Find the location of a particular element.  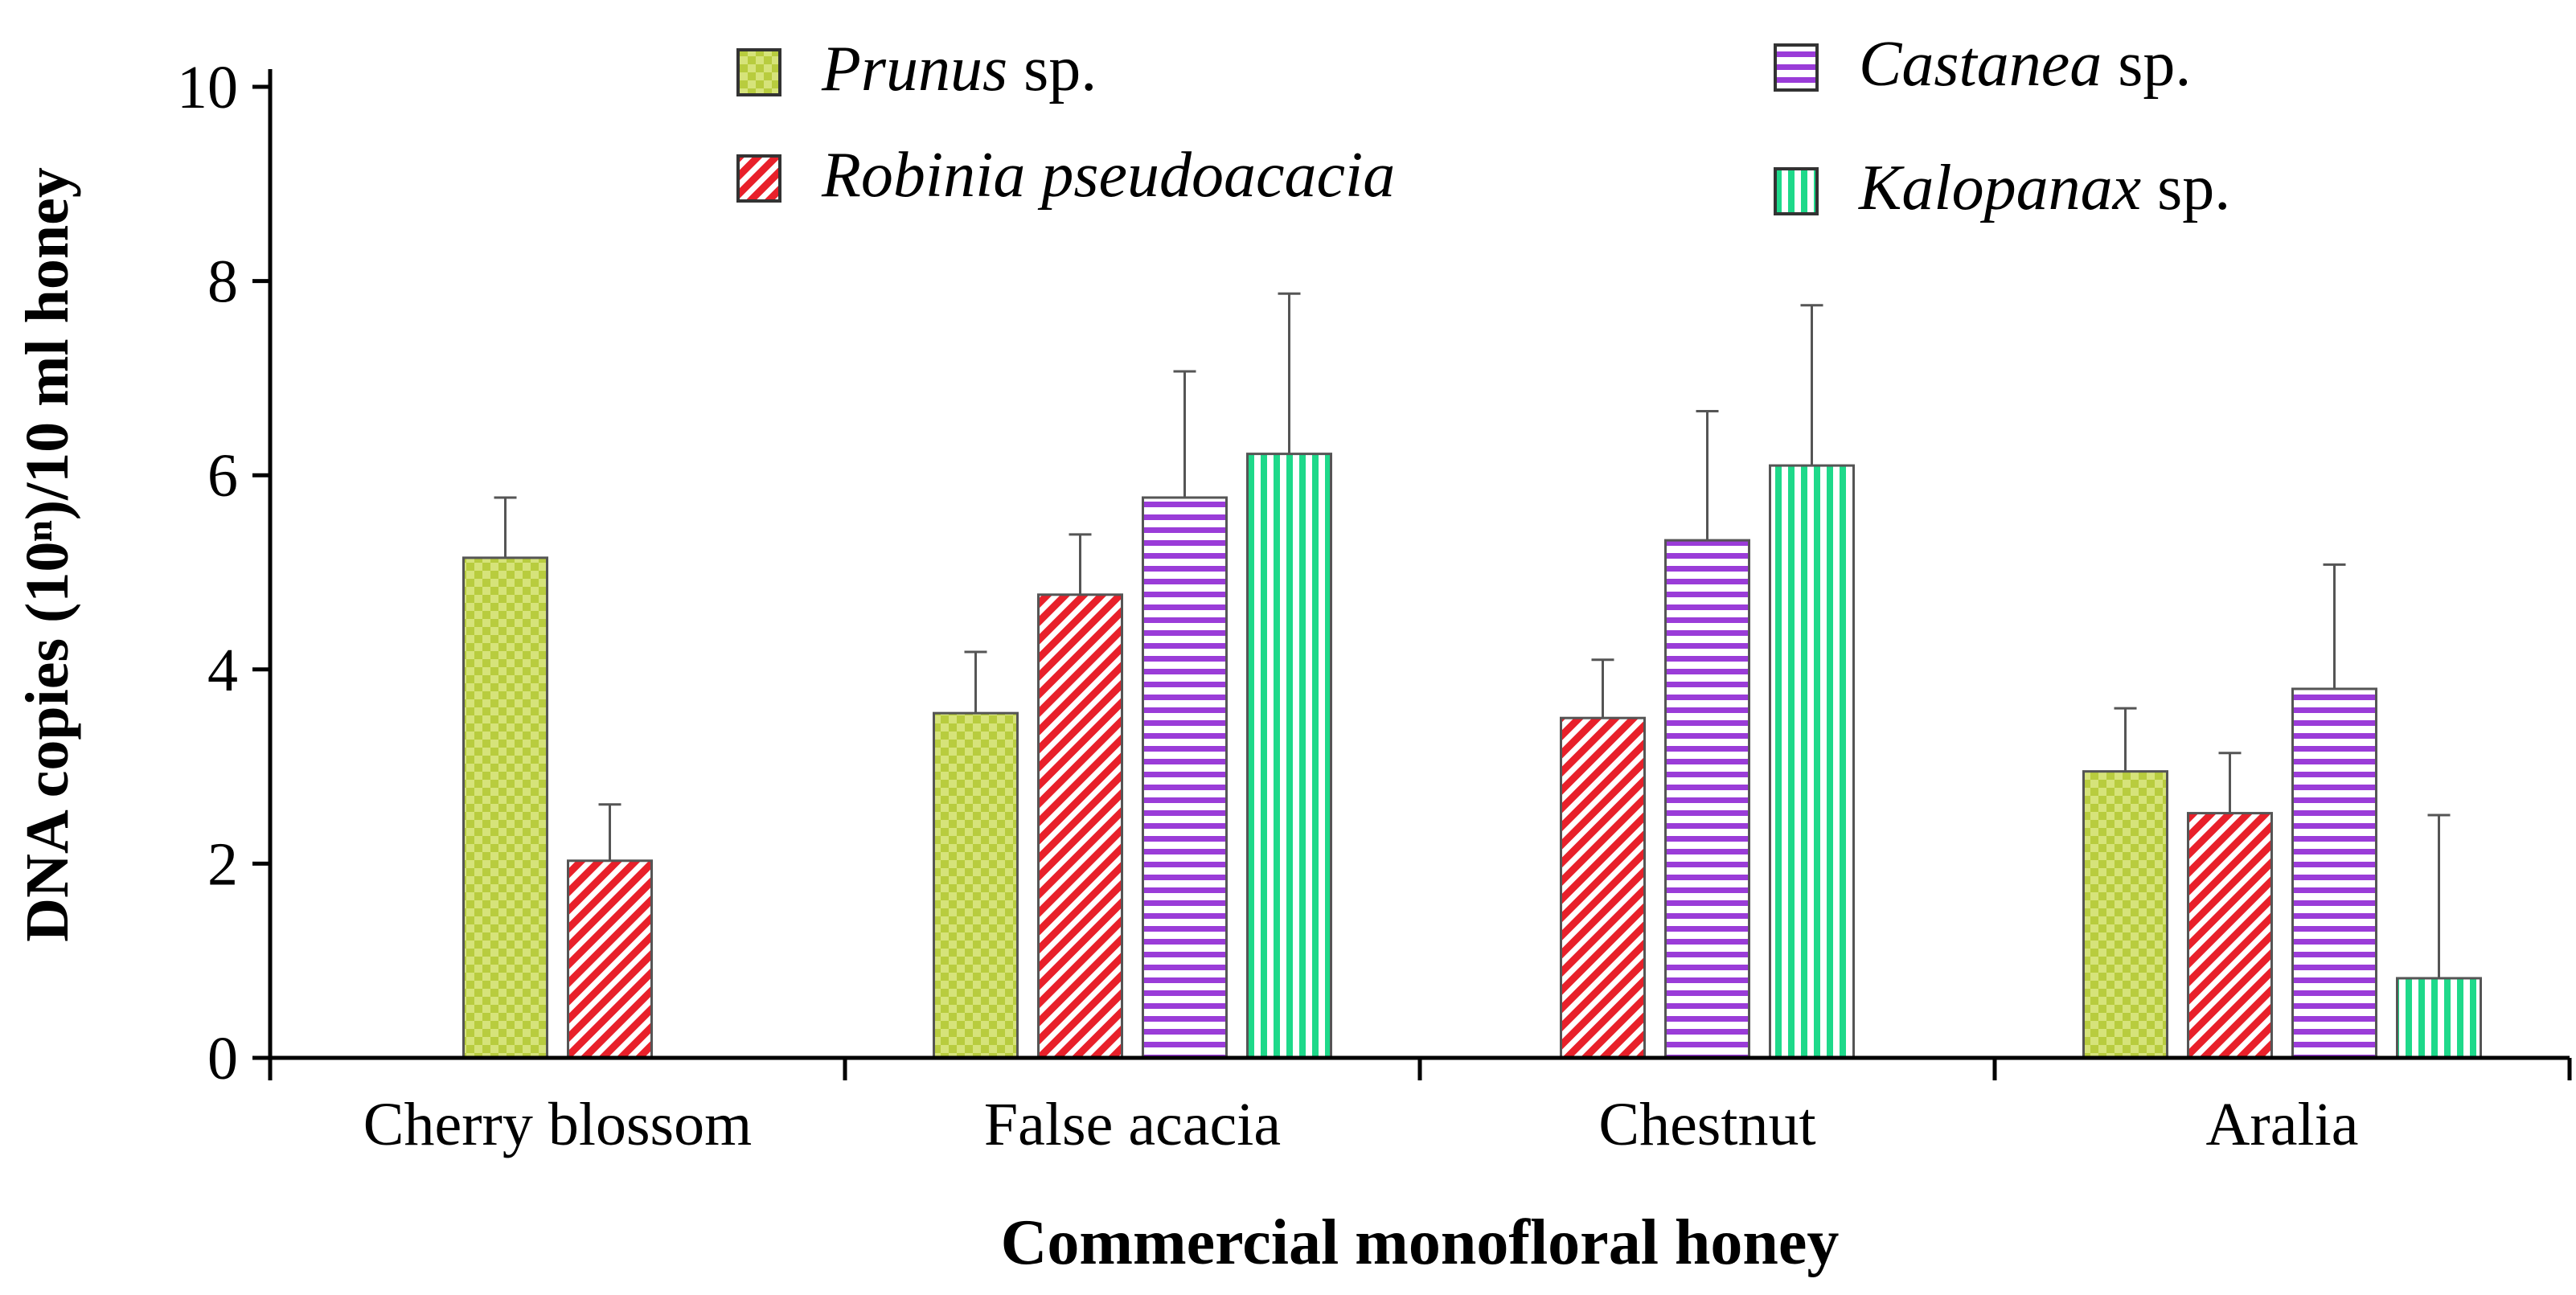

legend-item: Robinia pseudoacacia is located at coordinates (1065, 175).